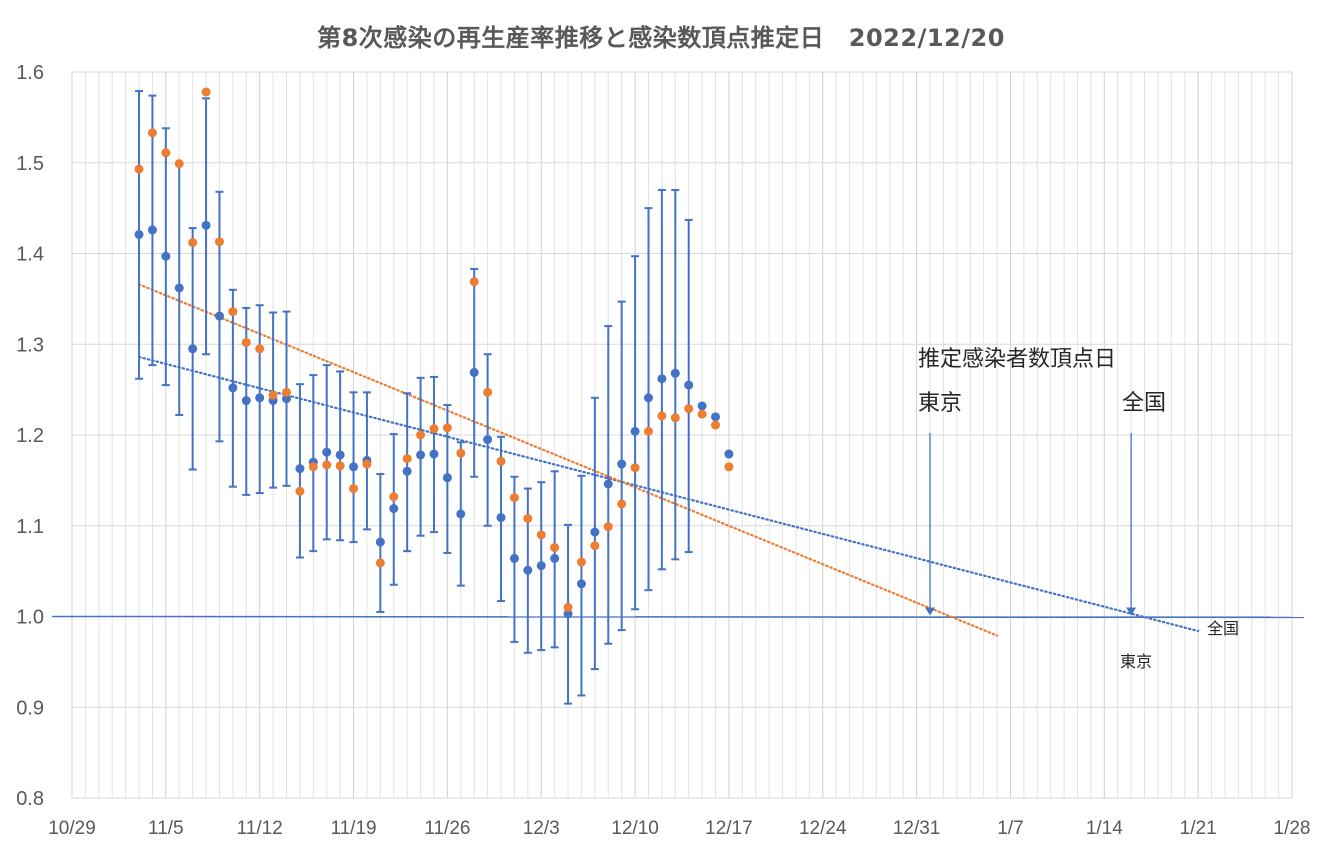  What do you see at coordinates (72, 828) in the screenshot?
I see `x-tick-label: 10/29` at bounding box center [72, 828].